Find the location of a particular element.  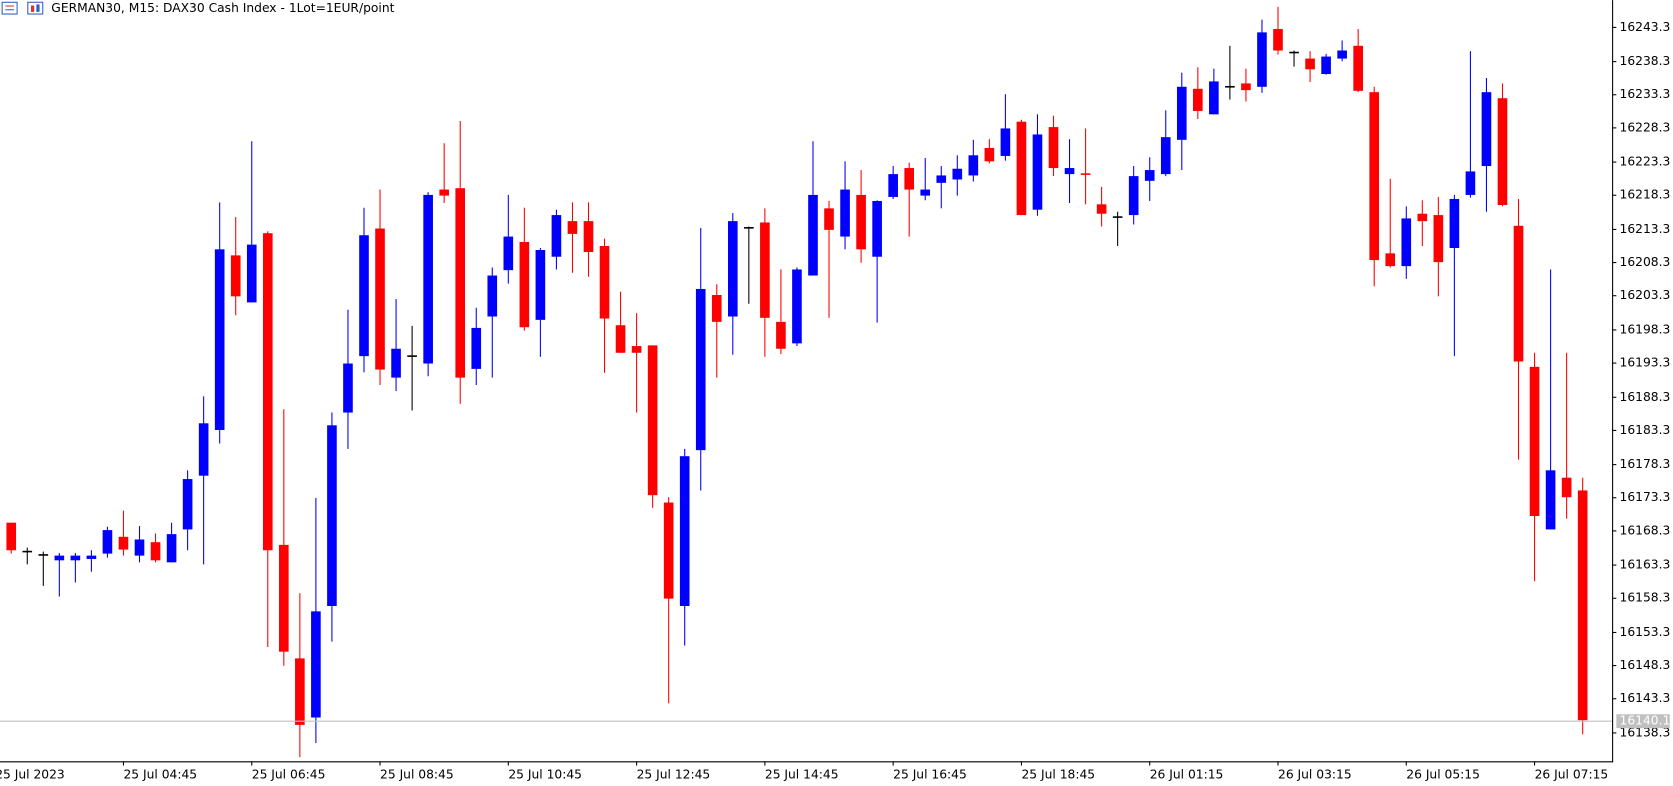

x-tick-label: 25 Jul 04:45 is located at coordinates (160, 775).